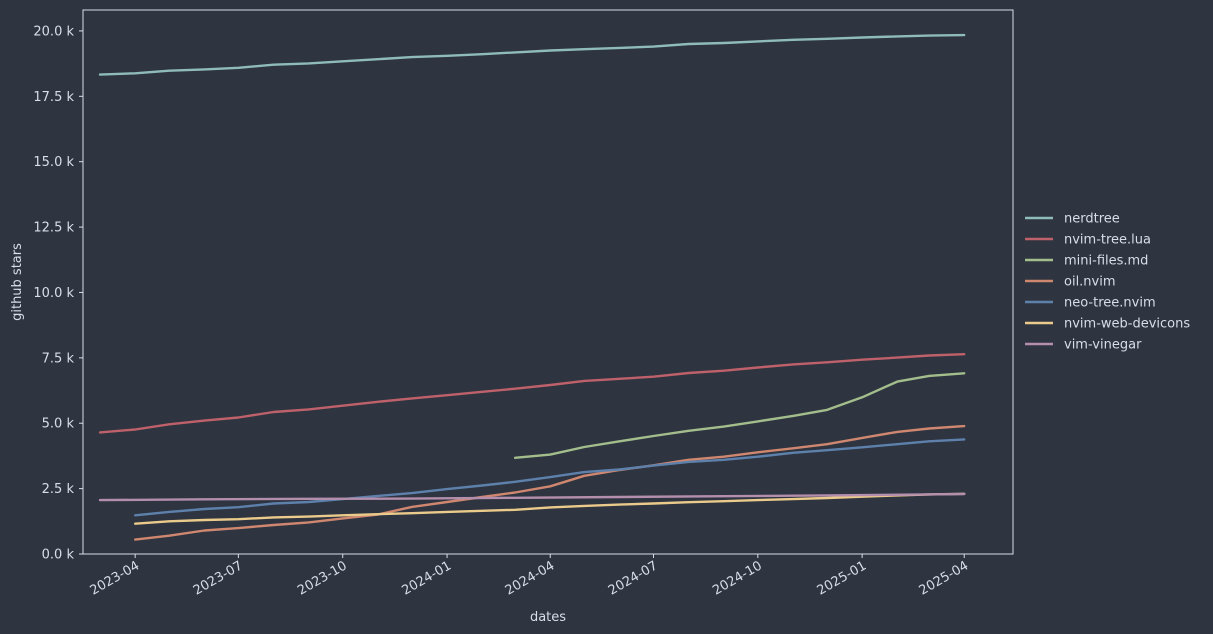 Image resolution: width=1213 pixels, height=634 pixels. What do you see at coordinates (17, 282) in the screenshot?
I see `y-axis-label: github stars` at bounding box center [17, 282].